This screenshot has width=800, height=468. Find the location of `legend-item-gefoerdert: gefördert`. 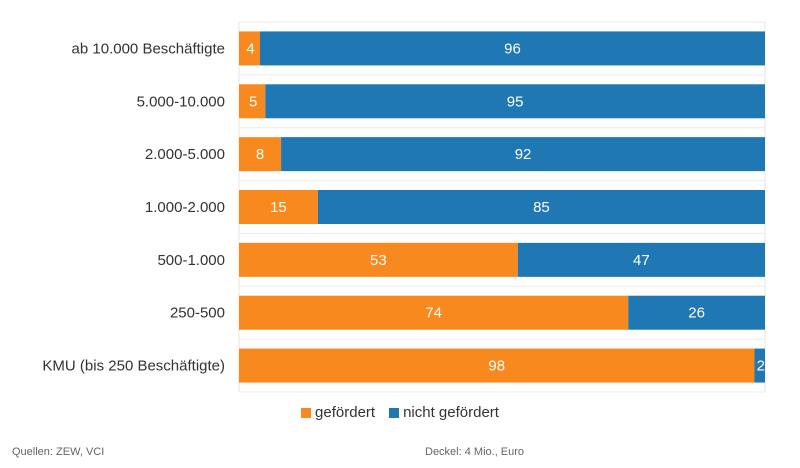

legend-item-gefoerdert: gefördert is located at coordinates (338, 412).